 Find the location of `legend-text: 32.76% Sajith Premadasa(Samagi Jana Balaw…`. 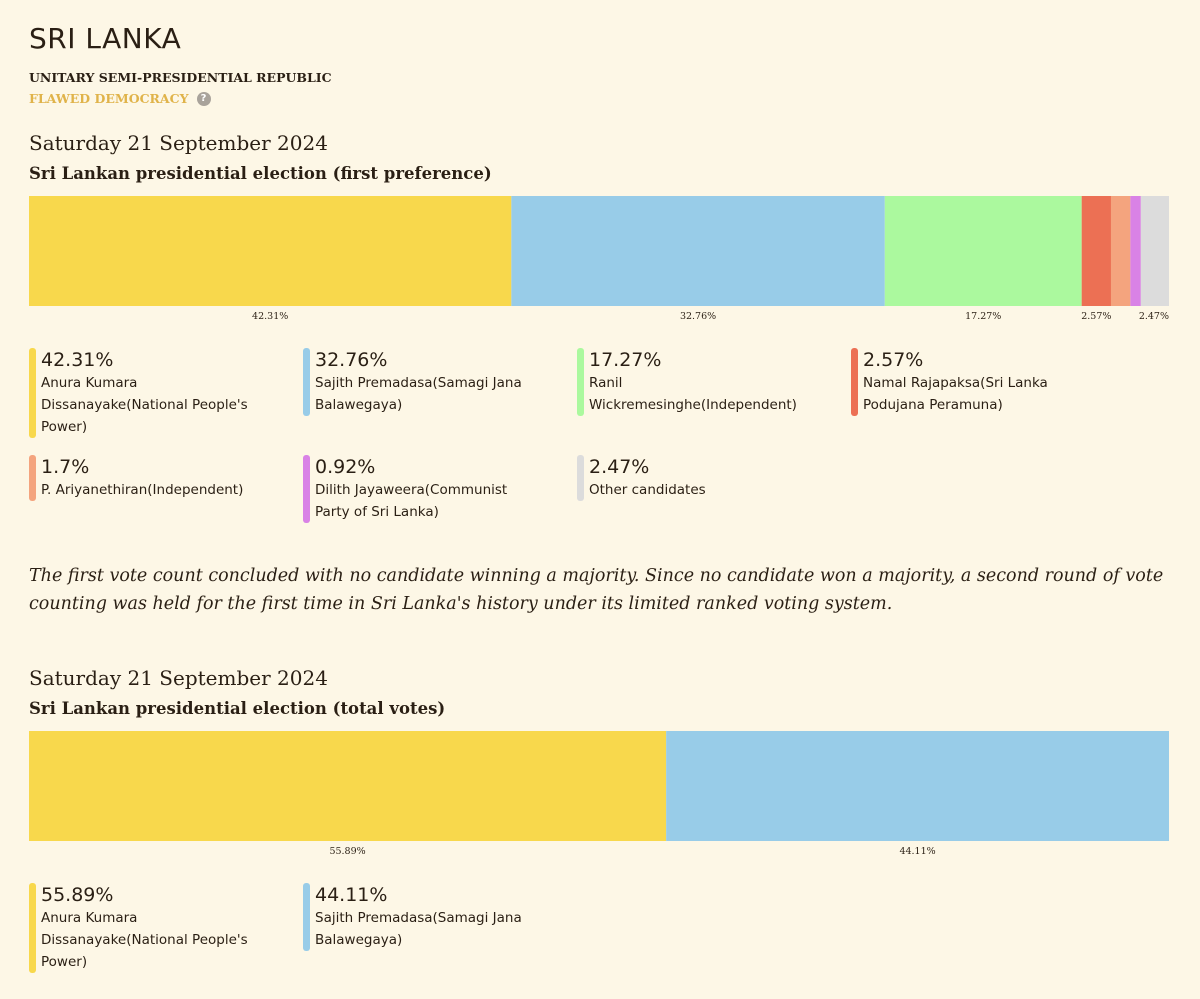

legend-text: 32.76% Sajith Premadasa(Samagi Jana Balaw… is located at coordinates (427, 382).